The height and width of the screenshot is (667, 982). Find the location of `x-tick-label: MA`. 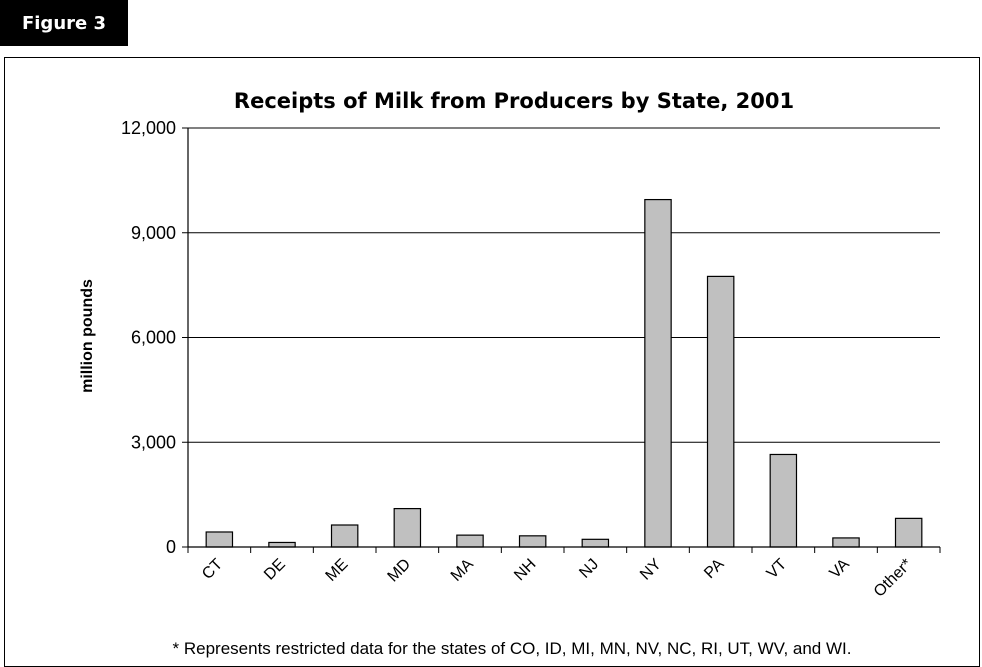

x-tick-label: MA is located at coordinates (462, 570).